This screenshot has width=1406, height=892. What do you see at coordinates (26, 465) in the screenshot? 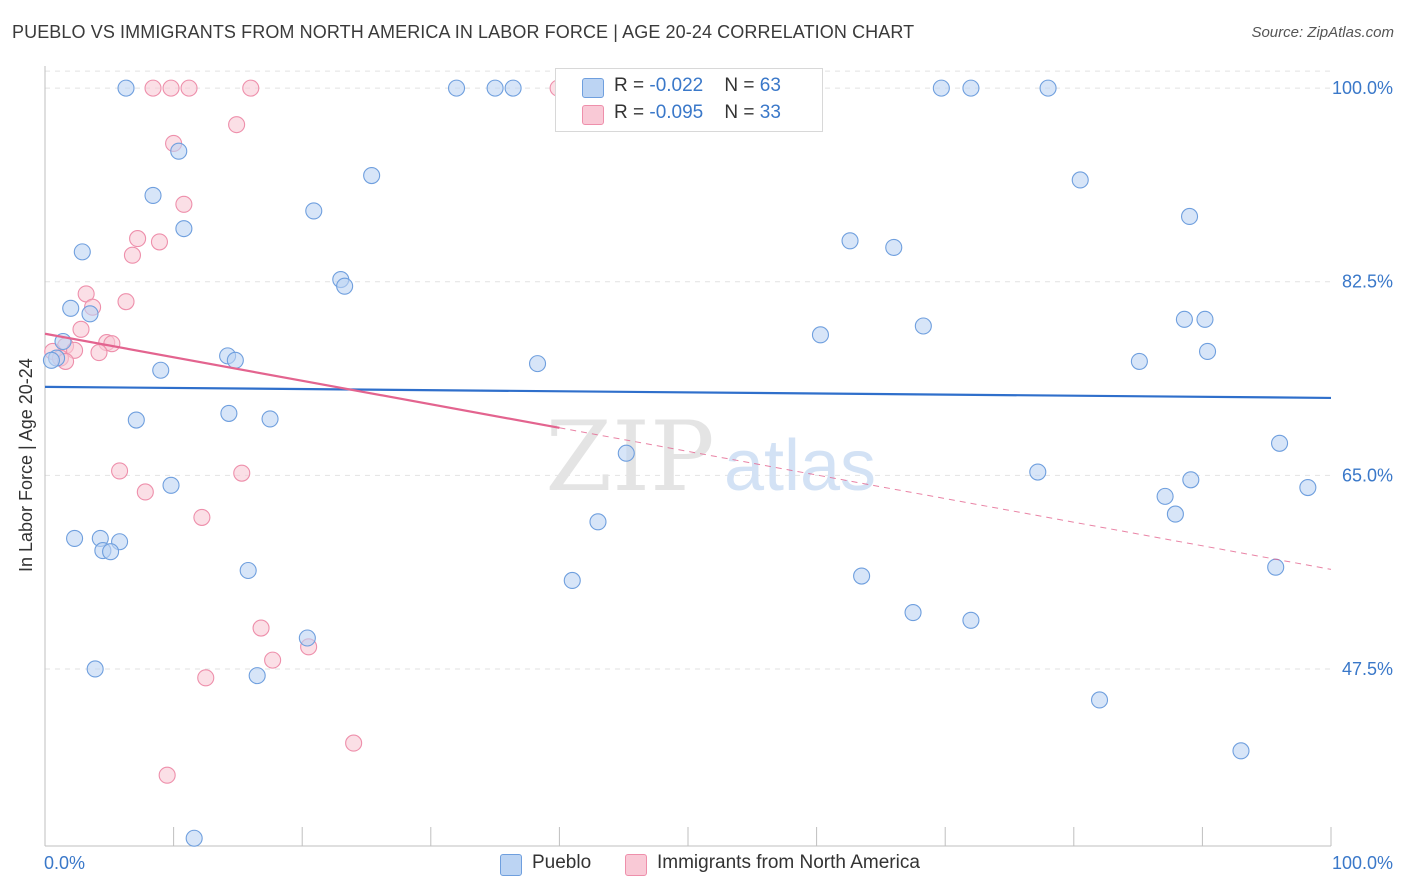
I see `y-axis-label: In Labor Force | Age 20-24` at bounding box center [26, 465].